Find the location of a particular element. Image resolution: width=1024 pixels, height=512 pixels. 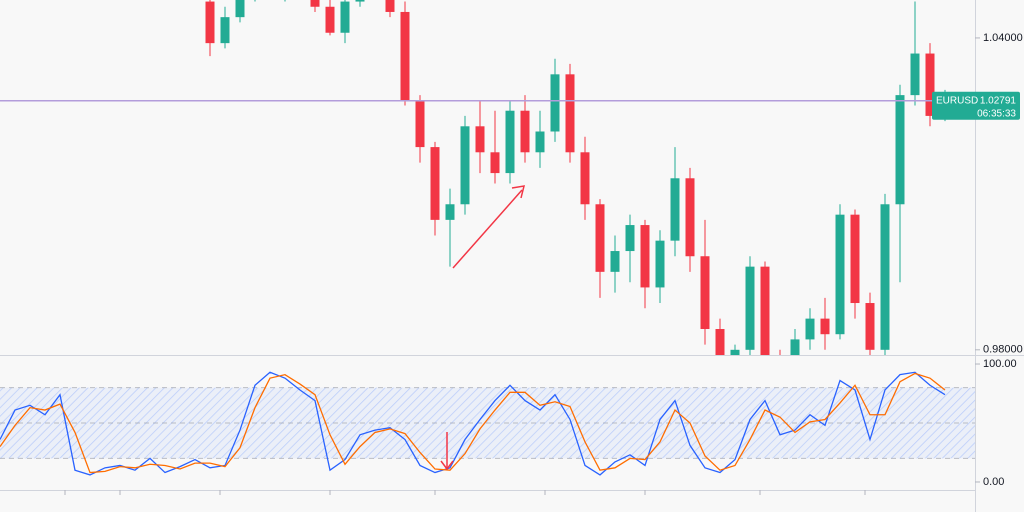

annotations is located at coordinates (483, 328).